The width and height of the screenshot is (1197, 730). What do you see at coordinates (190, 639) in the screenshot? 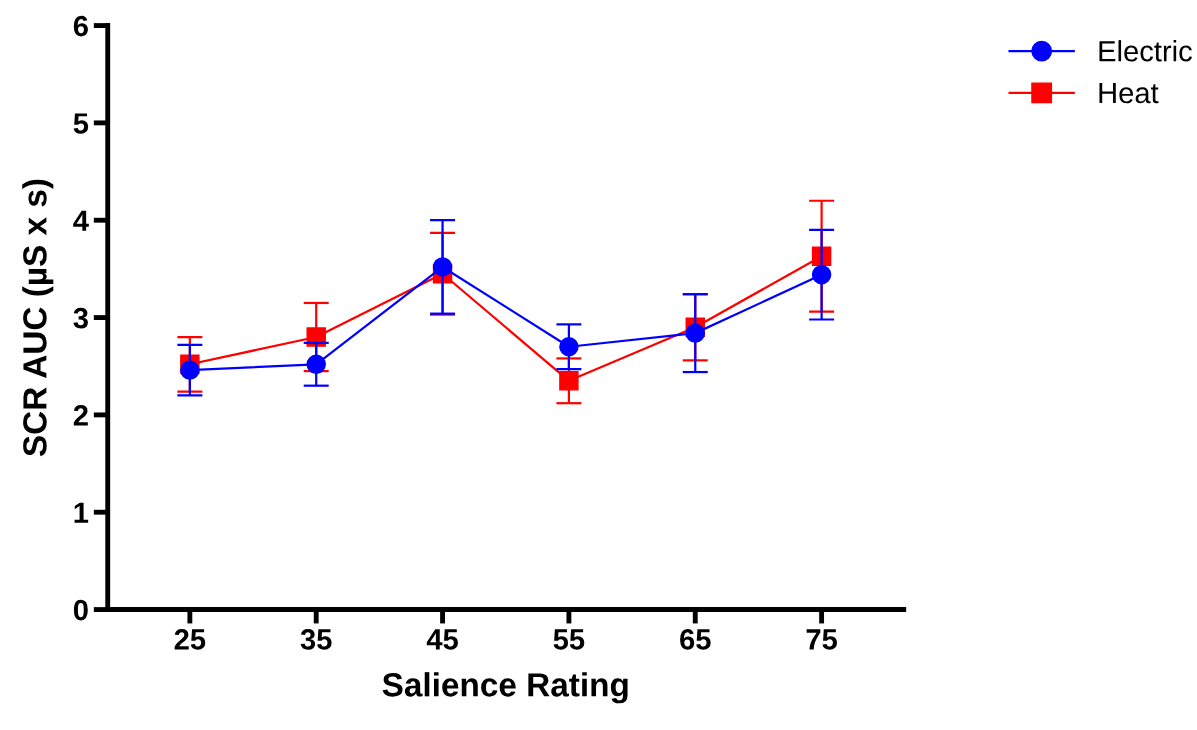
I see `x-tick-label: 25` at bounding box center [190, 639].